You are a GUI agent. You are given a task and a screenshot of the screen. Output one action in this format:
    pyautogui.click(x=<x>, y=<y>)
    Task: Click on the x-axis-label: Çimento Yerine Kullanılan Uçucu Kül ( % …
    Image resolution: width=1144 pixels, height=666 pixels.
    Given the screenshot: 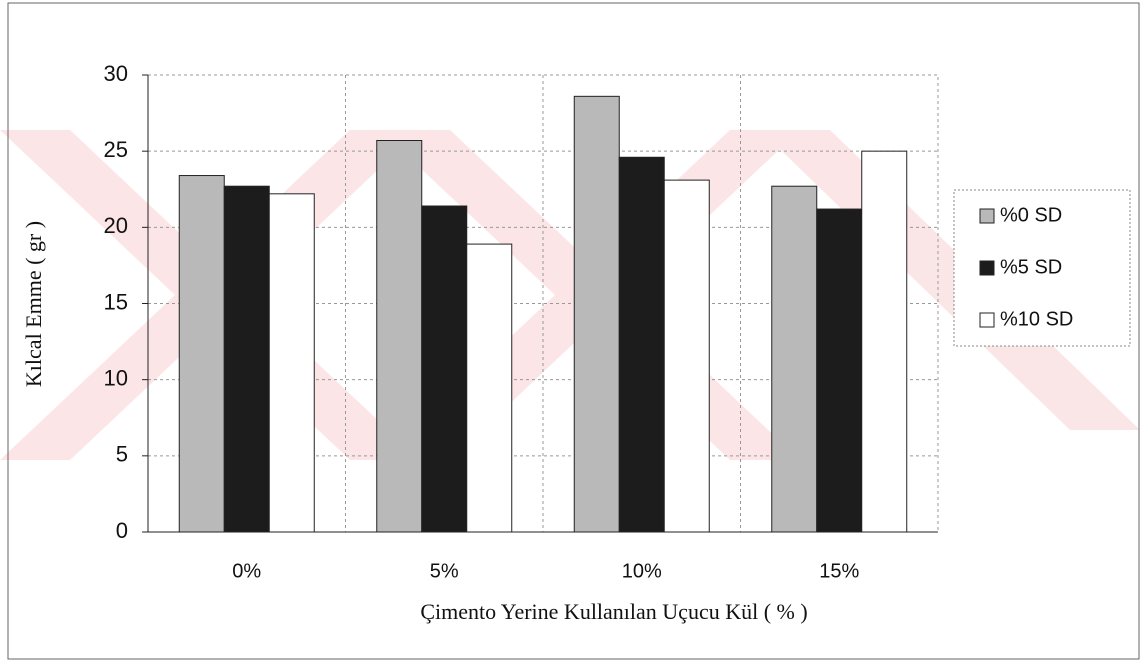 What is the action you would take?
    pyautogui.click(x=613, y=611)
    